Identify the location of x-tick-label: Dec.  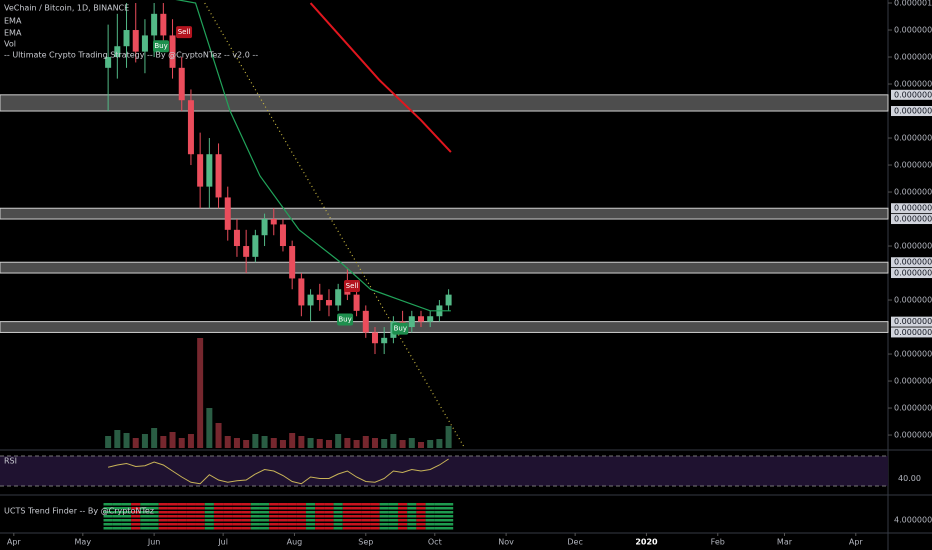
(574, 542).